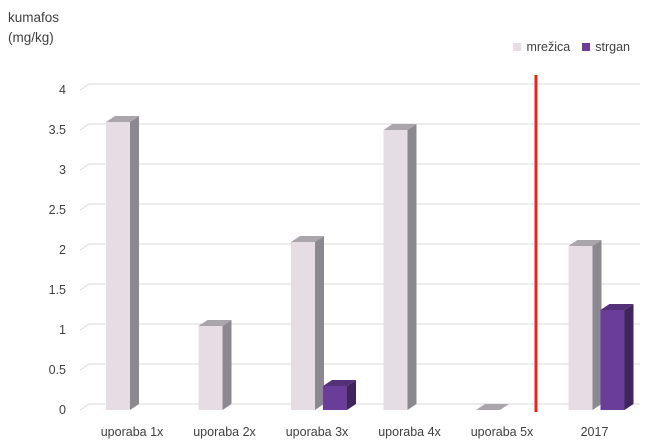  I want to click on legend: mrežica strgan, so click(565, 47).